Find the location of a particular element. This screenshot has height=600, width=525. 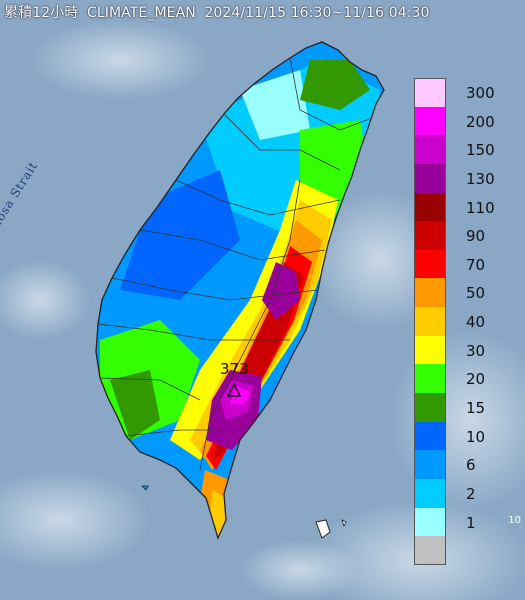

legend-row: 15 is located at coordinates (457, 407).